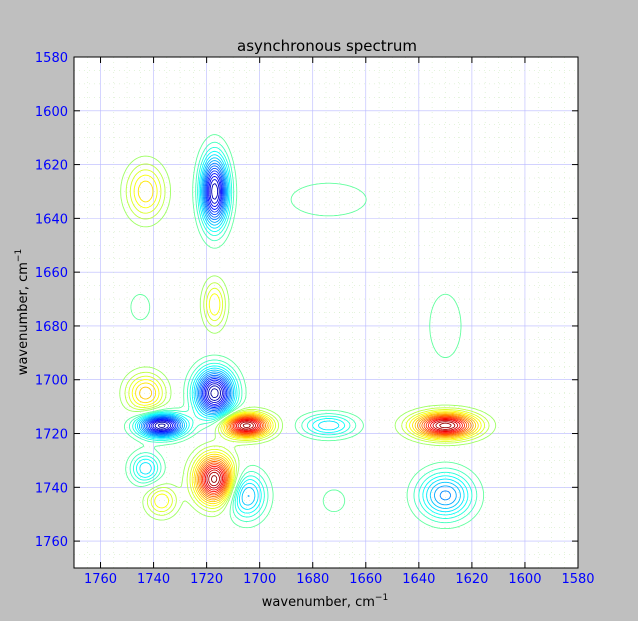 The height and width of the screenshot is (621, 638). Describe the element at coordinates (577, 579) in the screenshot. I see `x-tick-label: 1580` at that location.